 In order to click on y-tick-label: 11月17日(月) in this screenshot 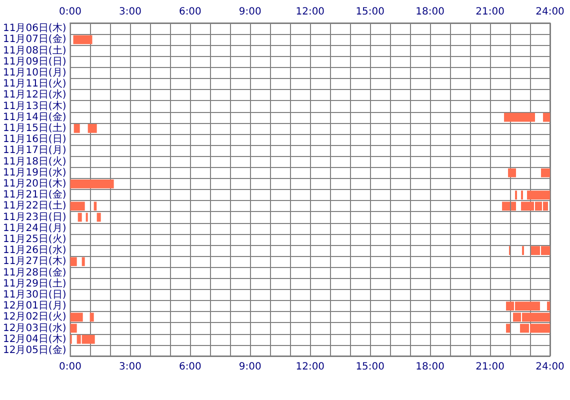, I will do `click(34, 150)`.